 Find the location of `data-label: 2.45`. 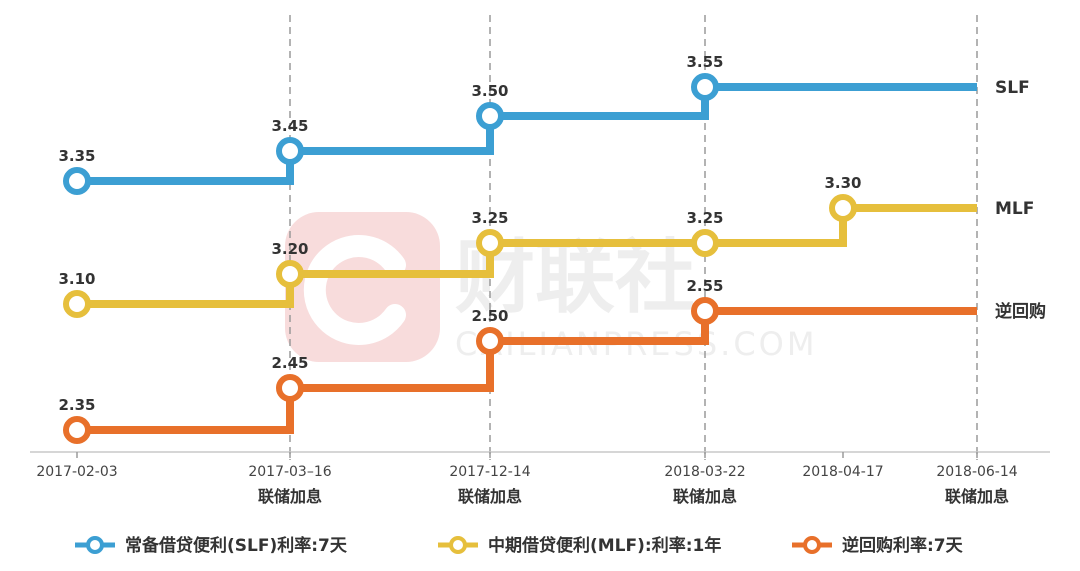

data-label: 2.45 is located at coordinates (289, 363).